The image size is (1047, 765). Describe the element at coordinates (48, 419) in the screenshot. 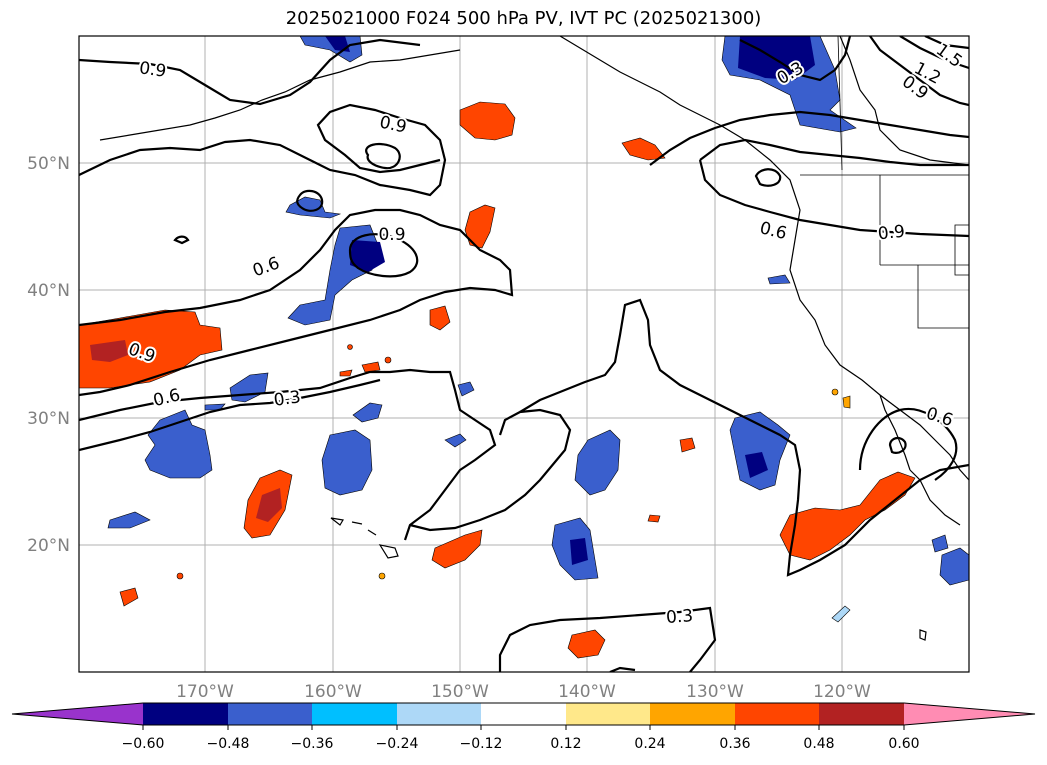

I see `lat-label: 30°N` at that location.